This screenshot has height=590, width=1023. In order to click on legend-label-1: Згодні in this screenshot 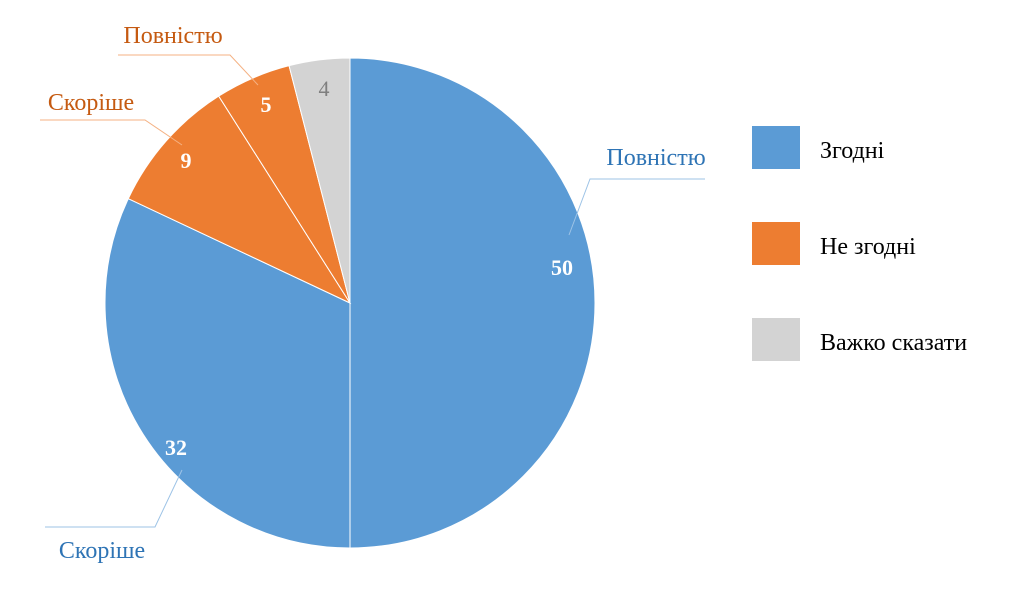, I will do `click(852, 151)`.